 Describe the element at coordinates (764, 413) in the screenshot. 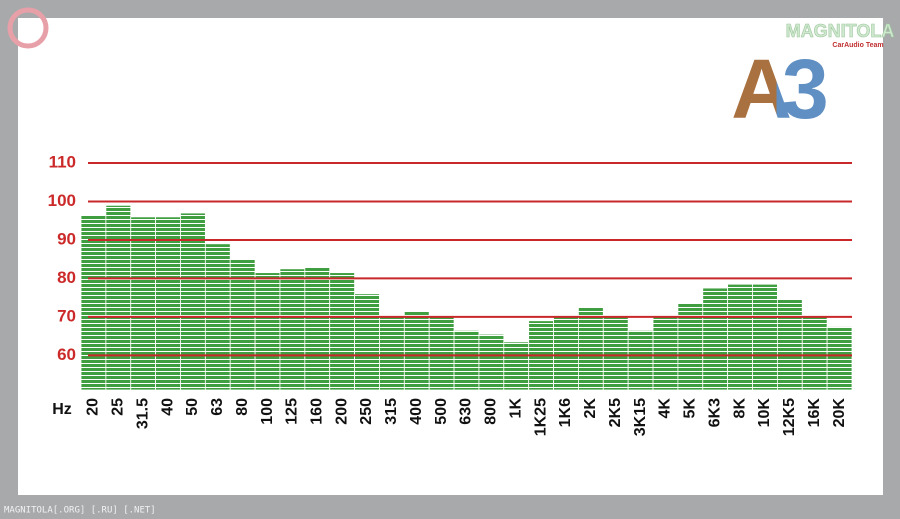

I see `x-tick-label: 10K` at that location.